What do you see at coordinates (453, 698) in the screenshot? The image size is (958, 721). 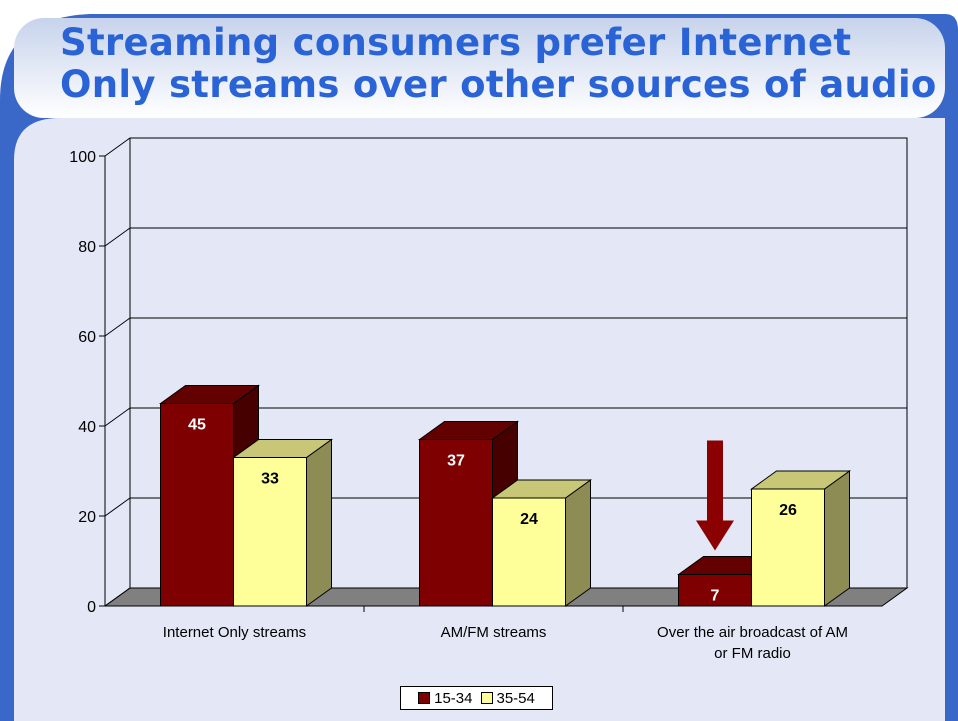 I see `legend-label-15-34: 15-34` at bounding box center [453, 698].